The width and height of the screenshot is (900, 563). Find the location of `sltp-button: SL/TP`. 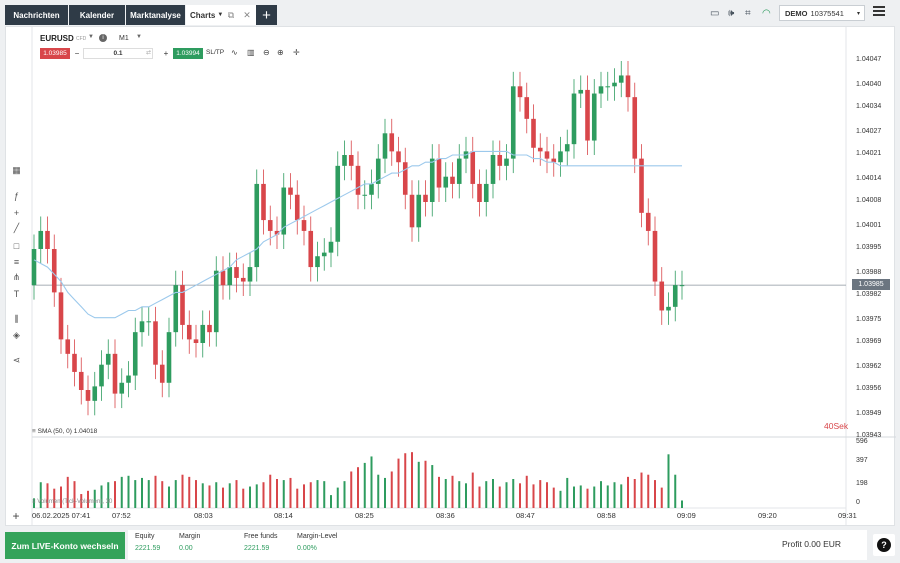

sltp-button: SL/TP is located at coordinates (215, 52).